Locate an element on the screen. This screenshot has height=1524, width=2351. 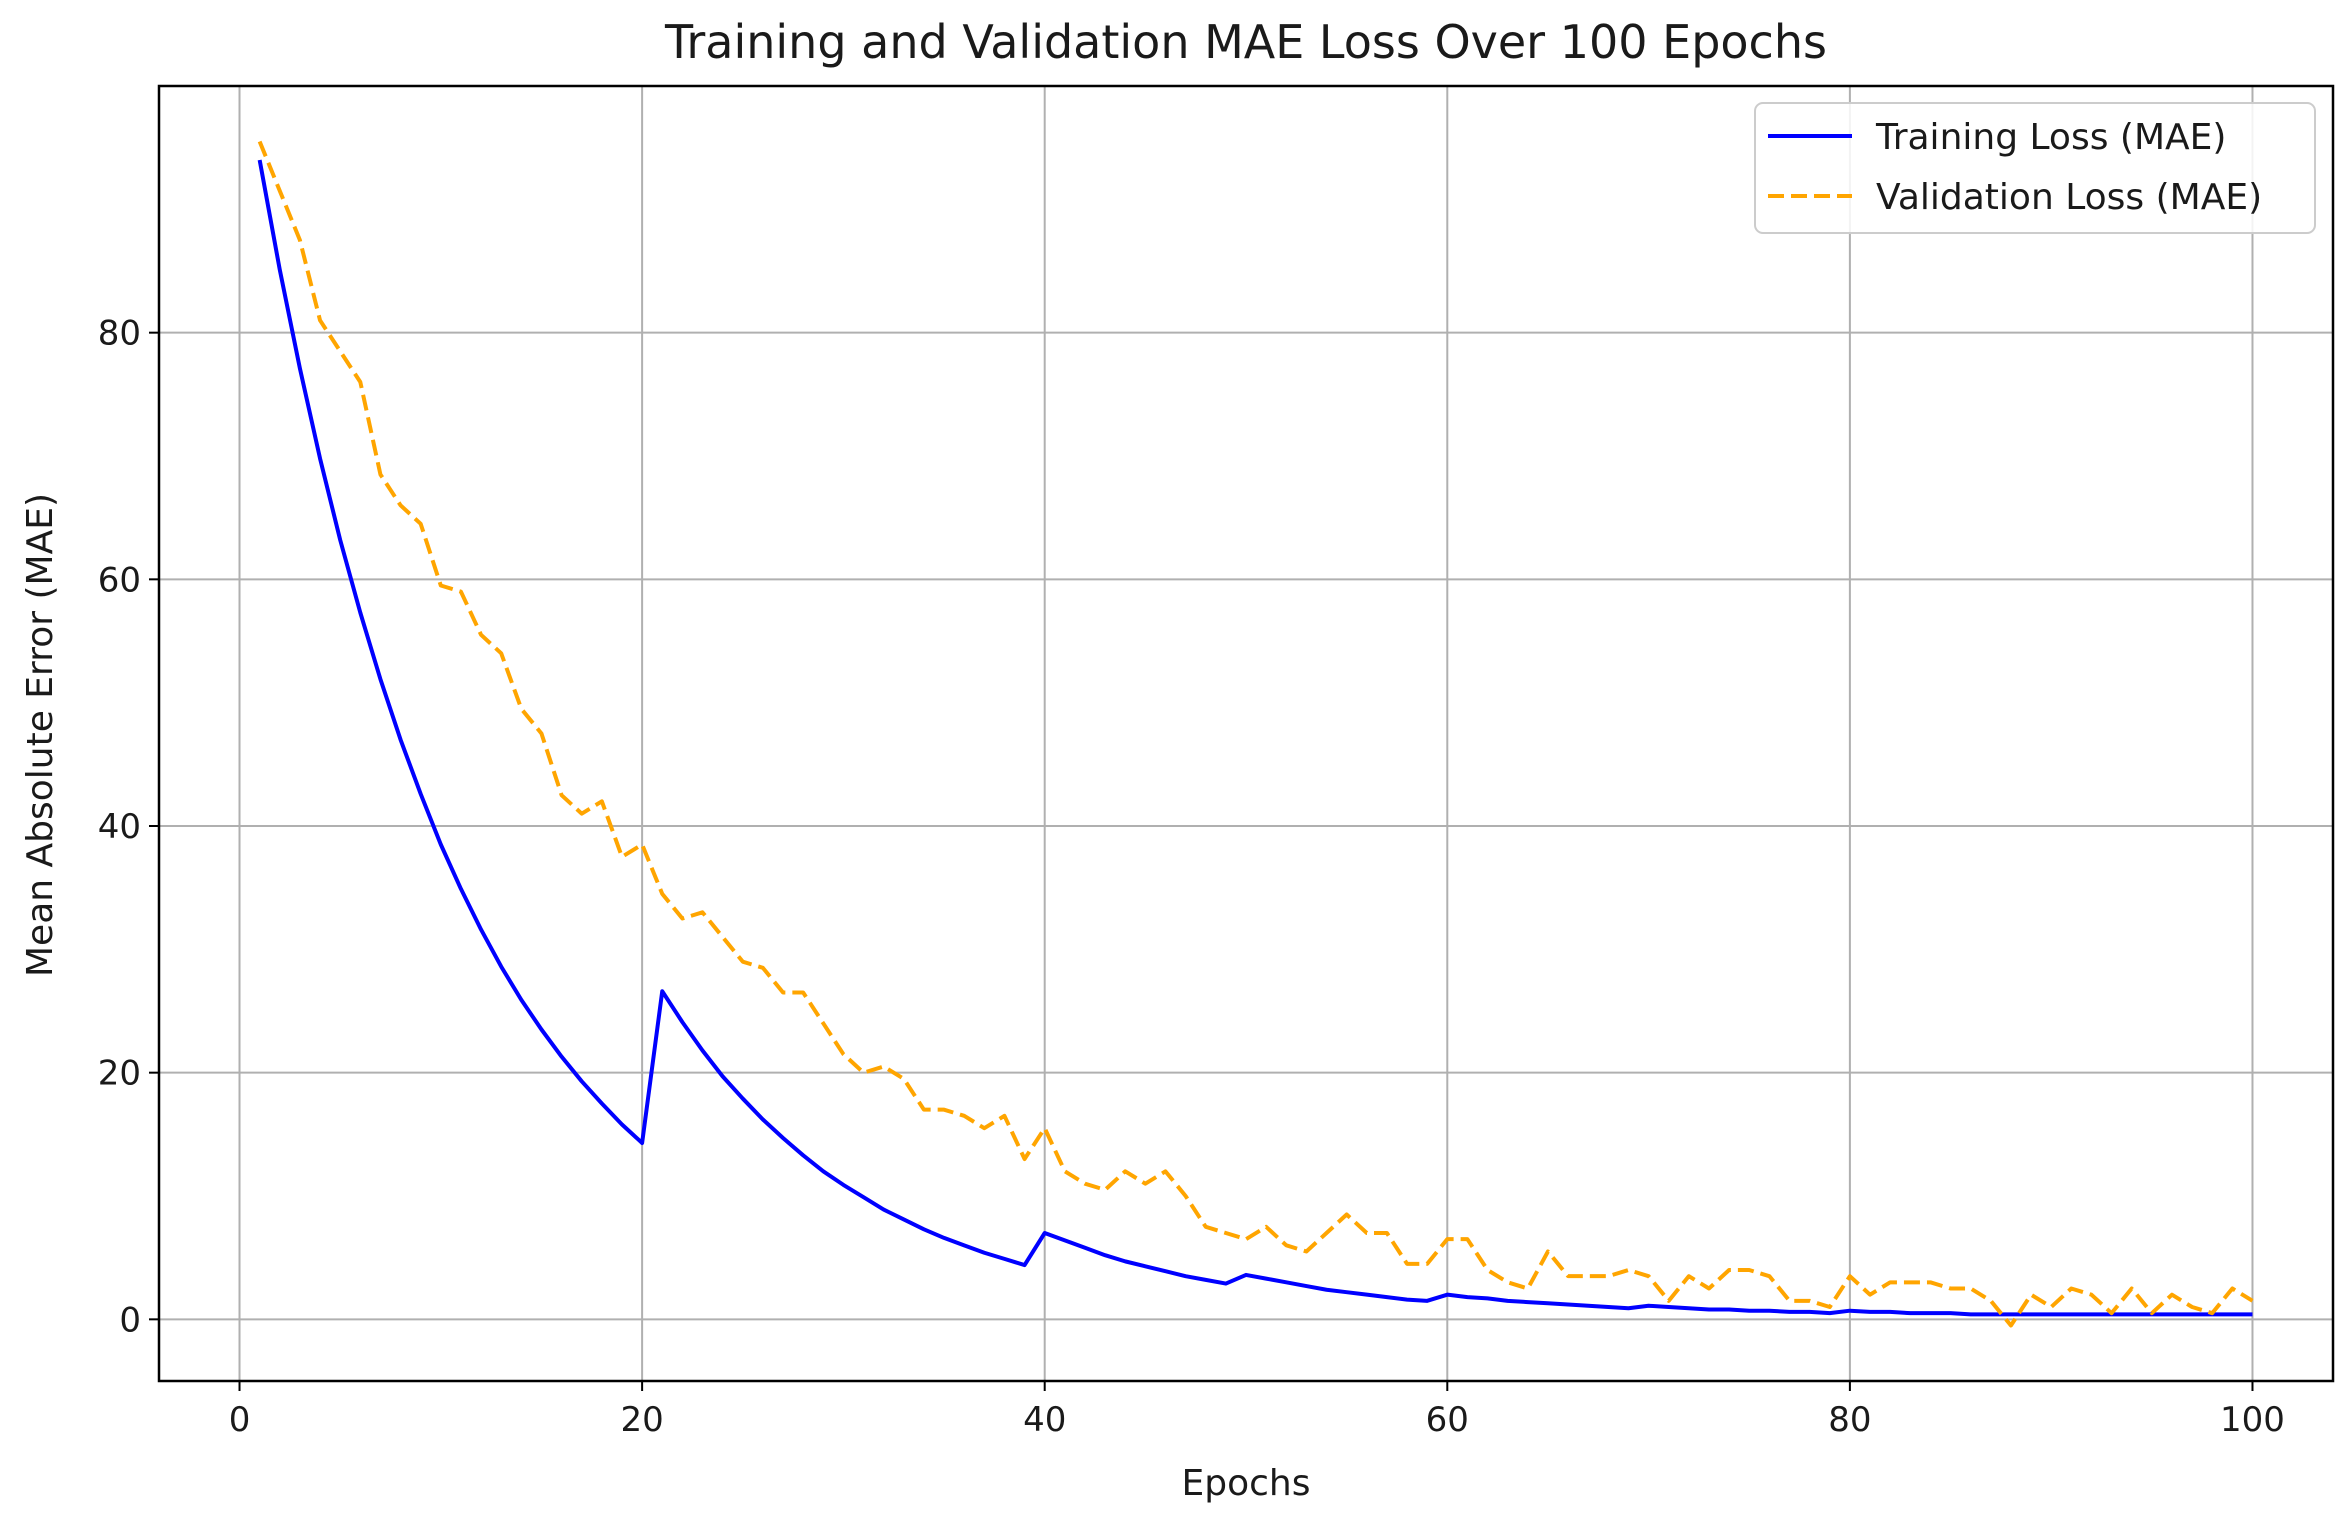
x-tick-label-80: 80 is located at coordinates (1849, 1420).